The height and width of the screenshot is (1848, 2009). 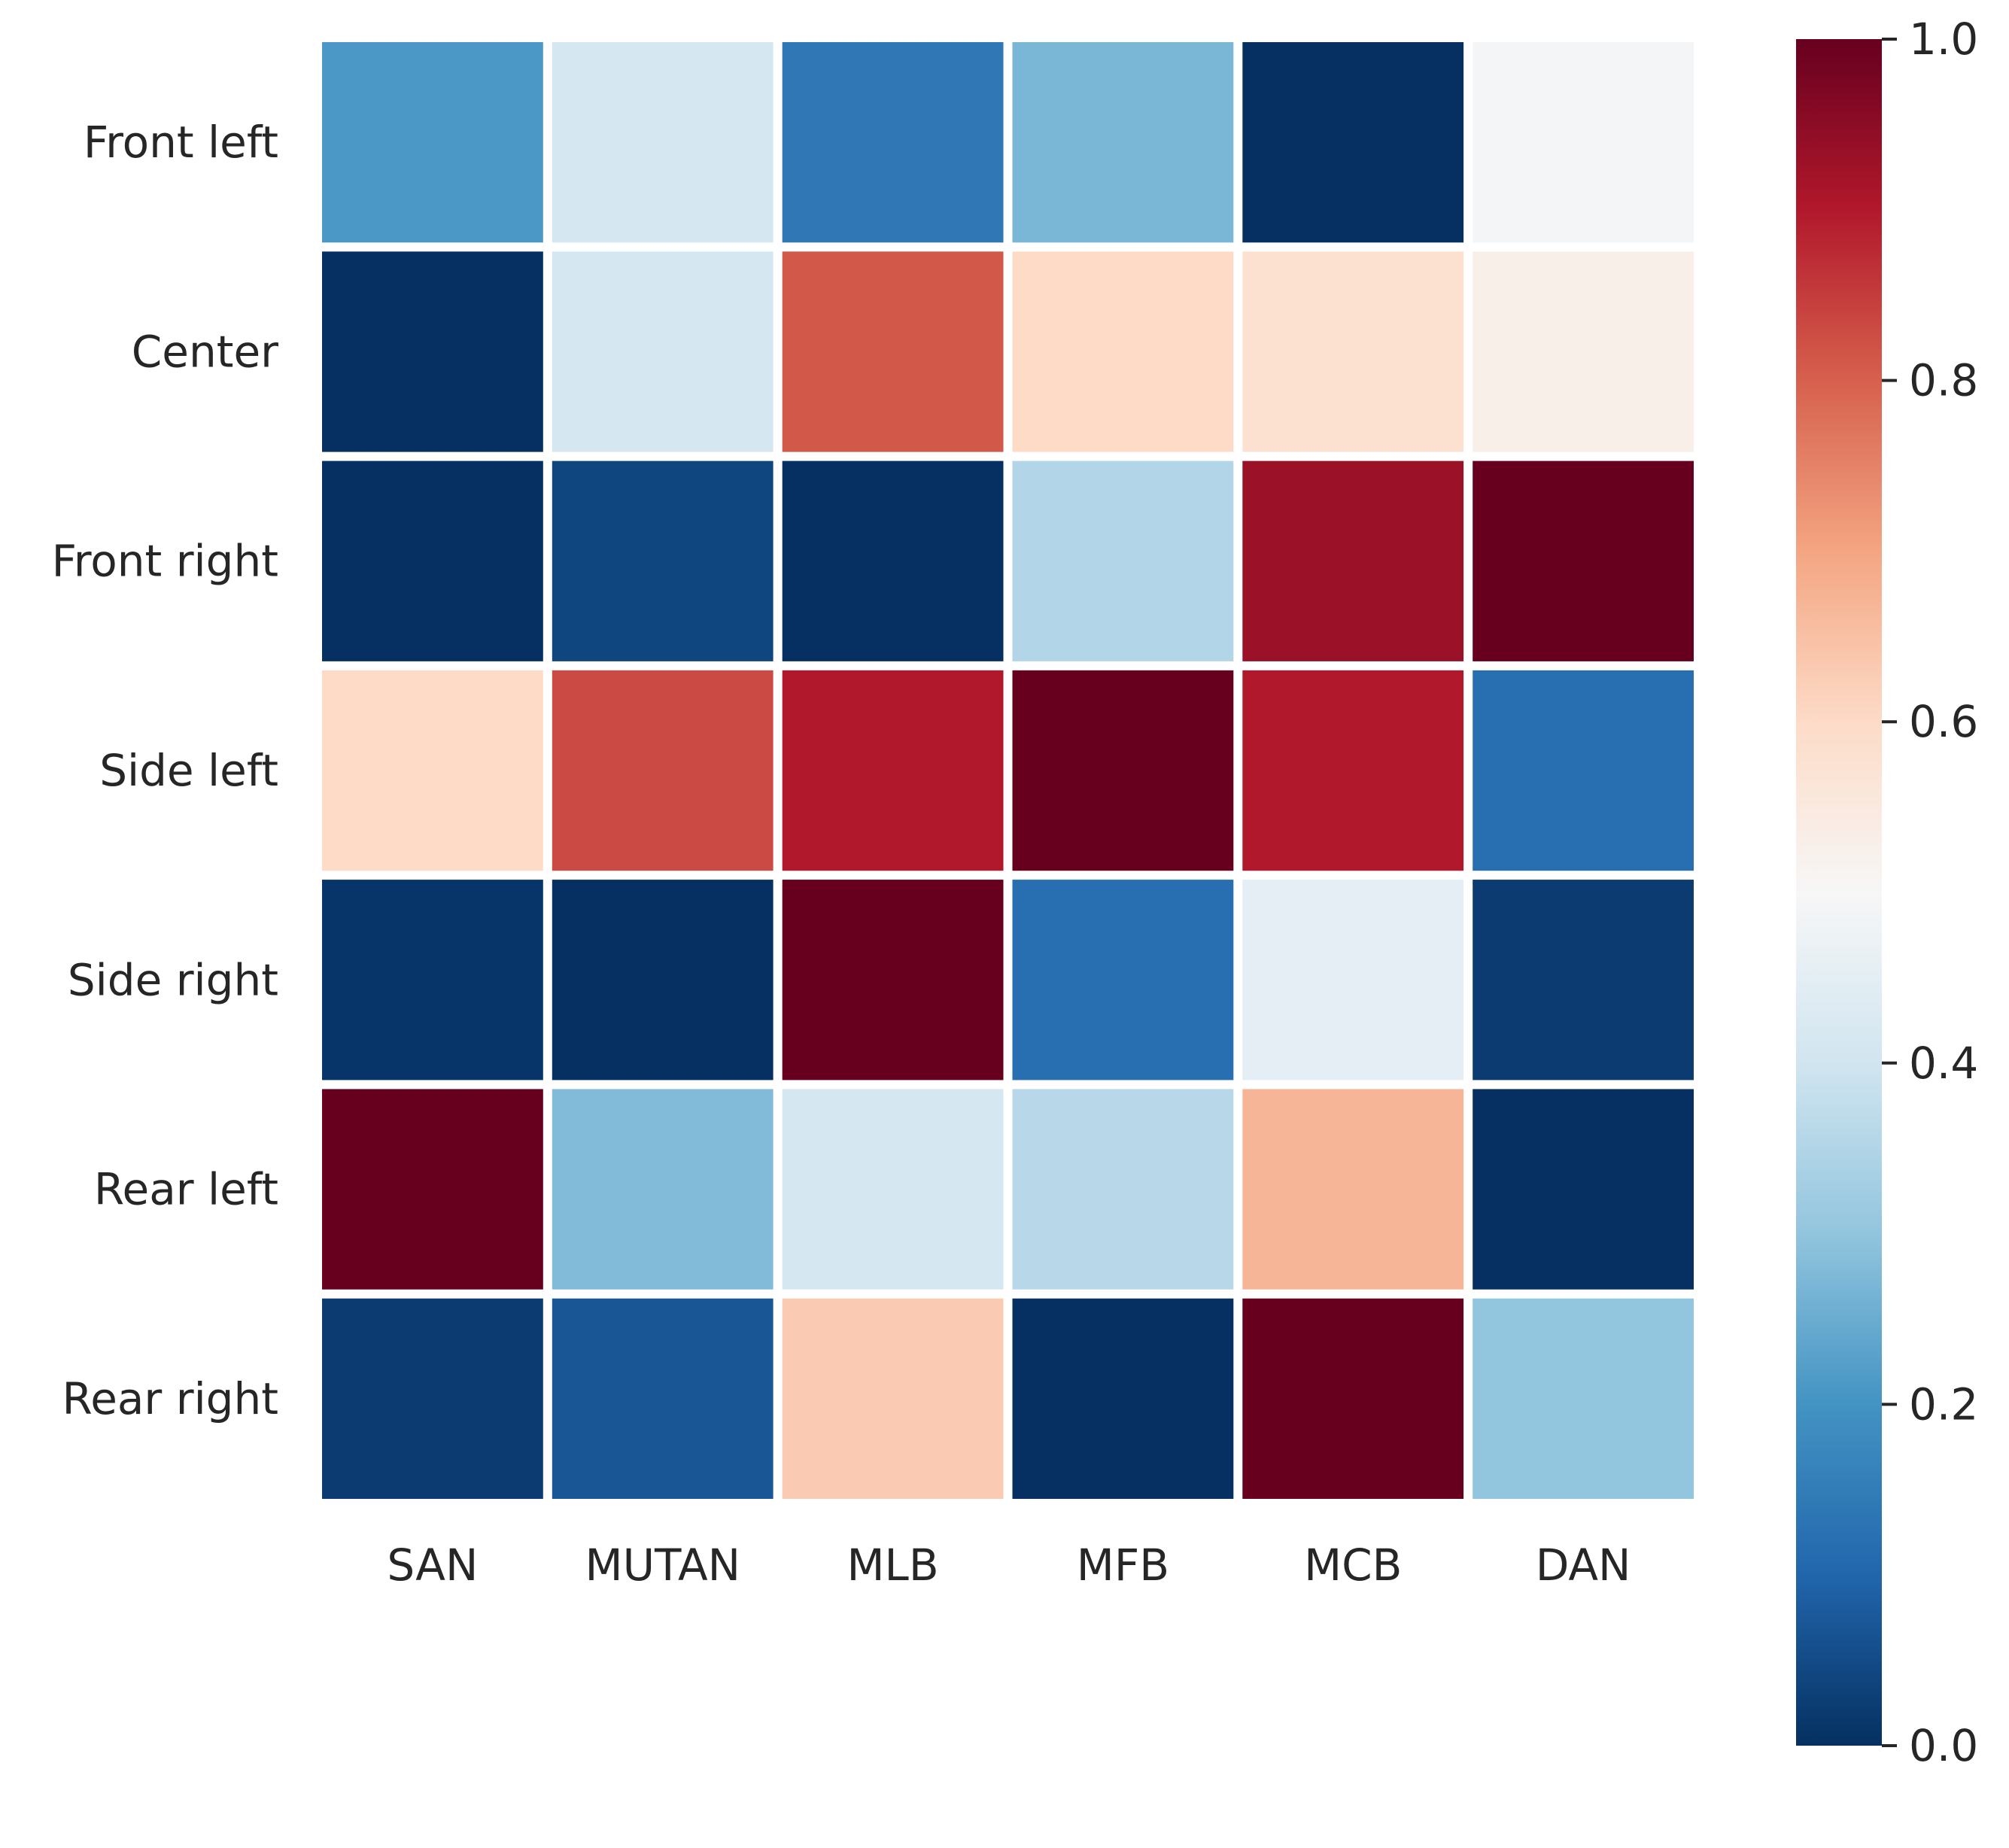 What do you see at coordinates (1839, 892) in the screenshot?
I see `colorbar-gradient` at bounding box center [1839, 892].